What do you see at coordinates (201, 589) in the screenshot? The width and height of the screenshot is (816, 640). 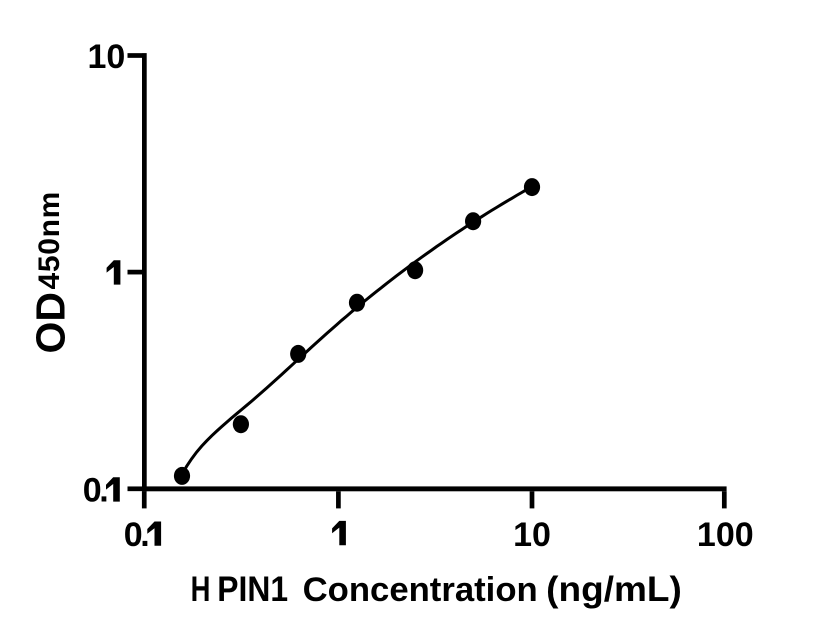 I see `svg-text: H` at bounding box center [201, 589].